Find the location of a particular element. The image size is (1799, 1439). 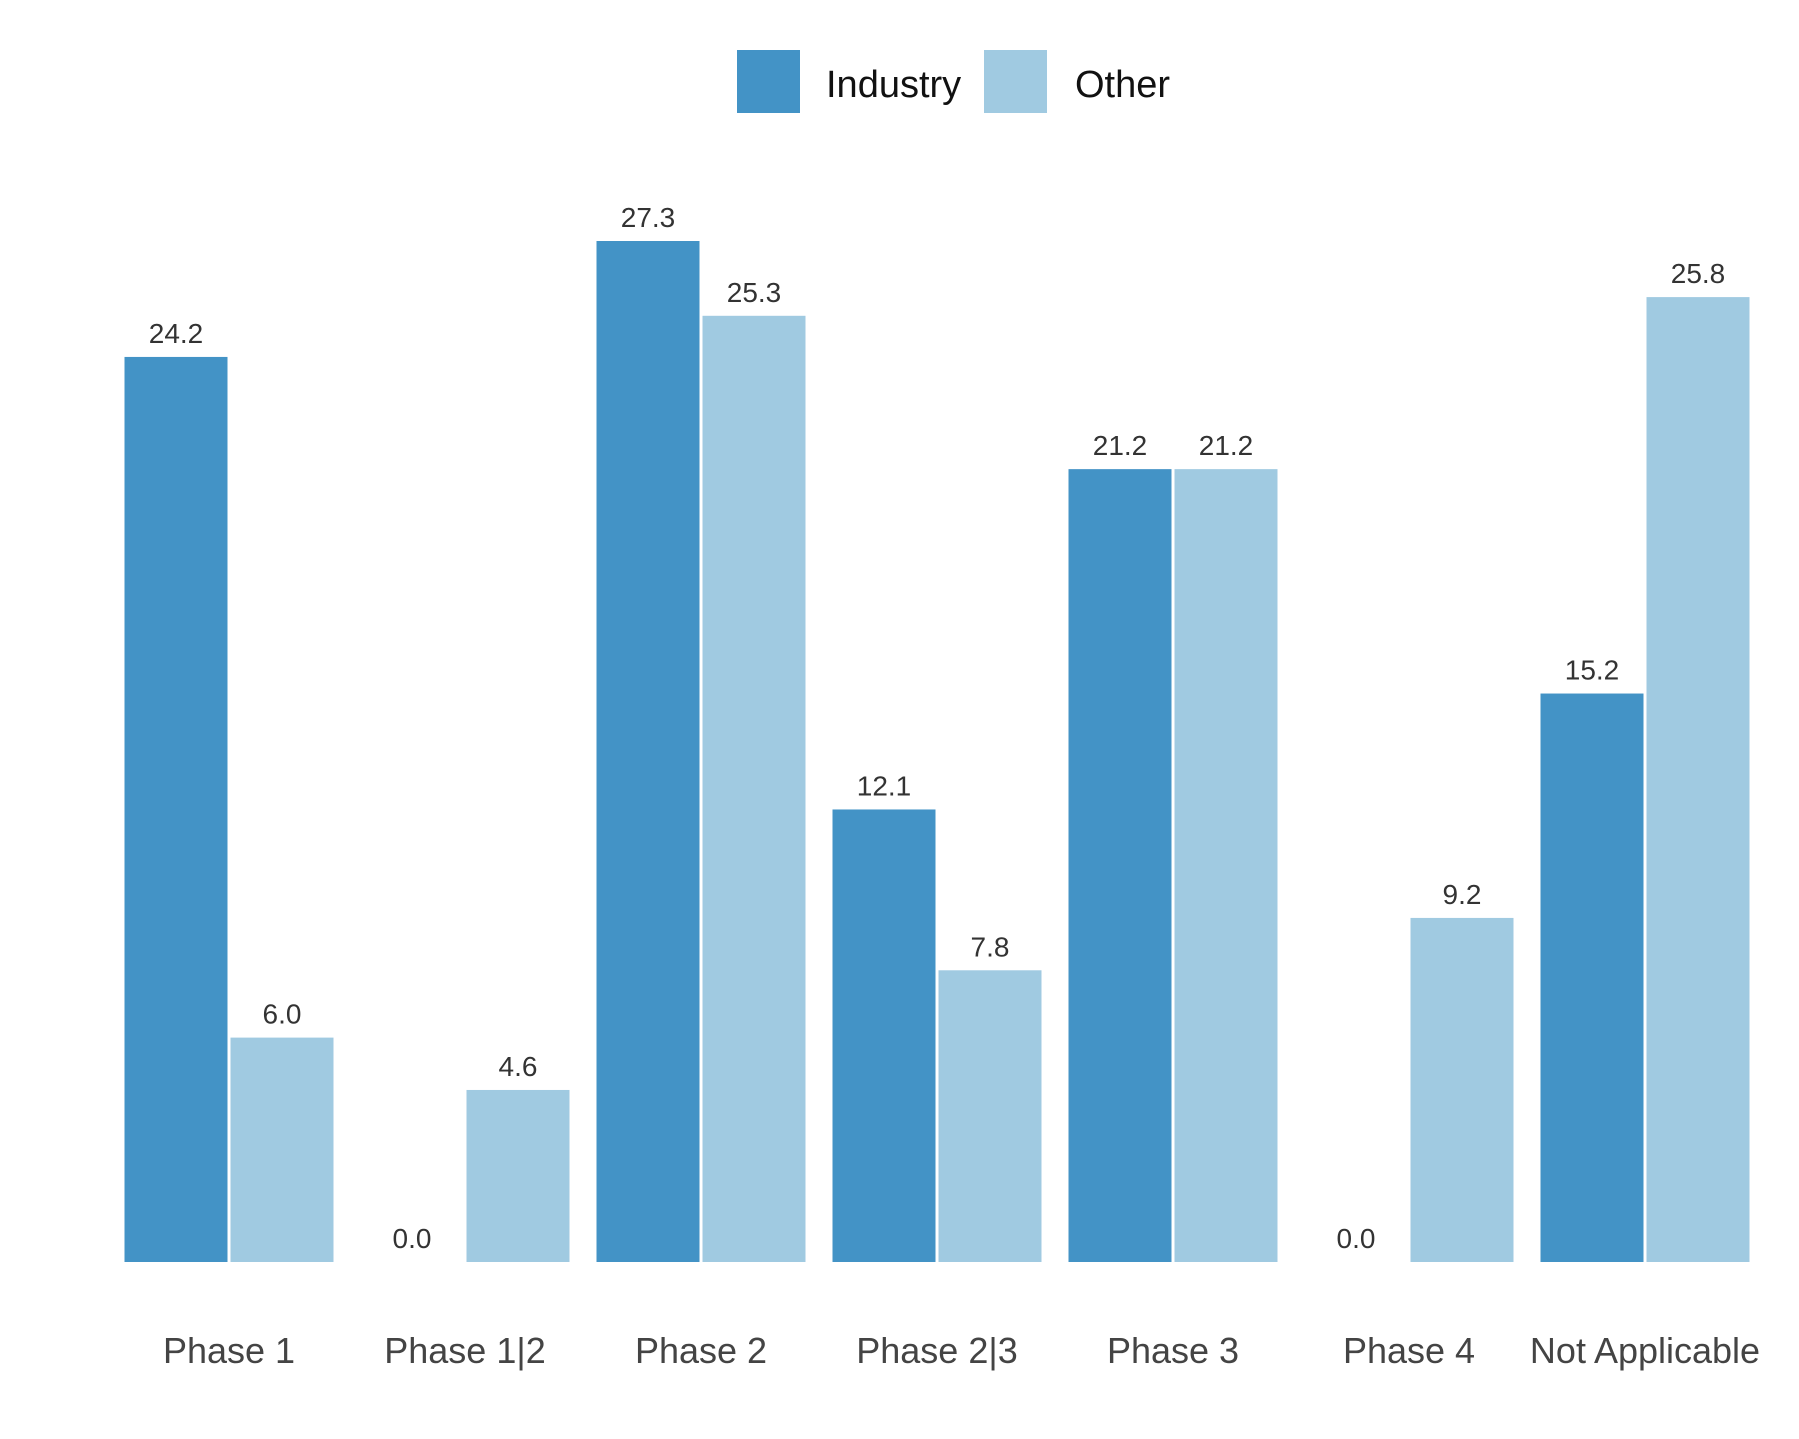

x-tick-label-phase-3: Phase 3 is located at coordinates (1173, 1350).